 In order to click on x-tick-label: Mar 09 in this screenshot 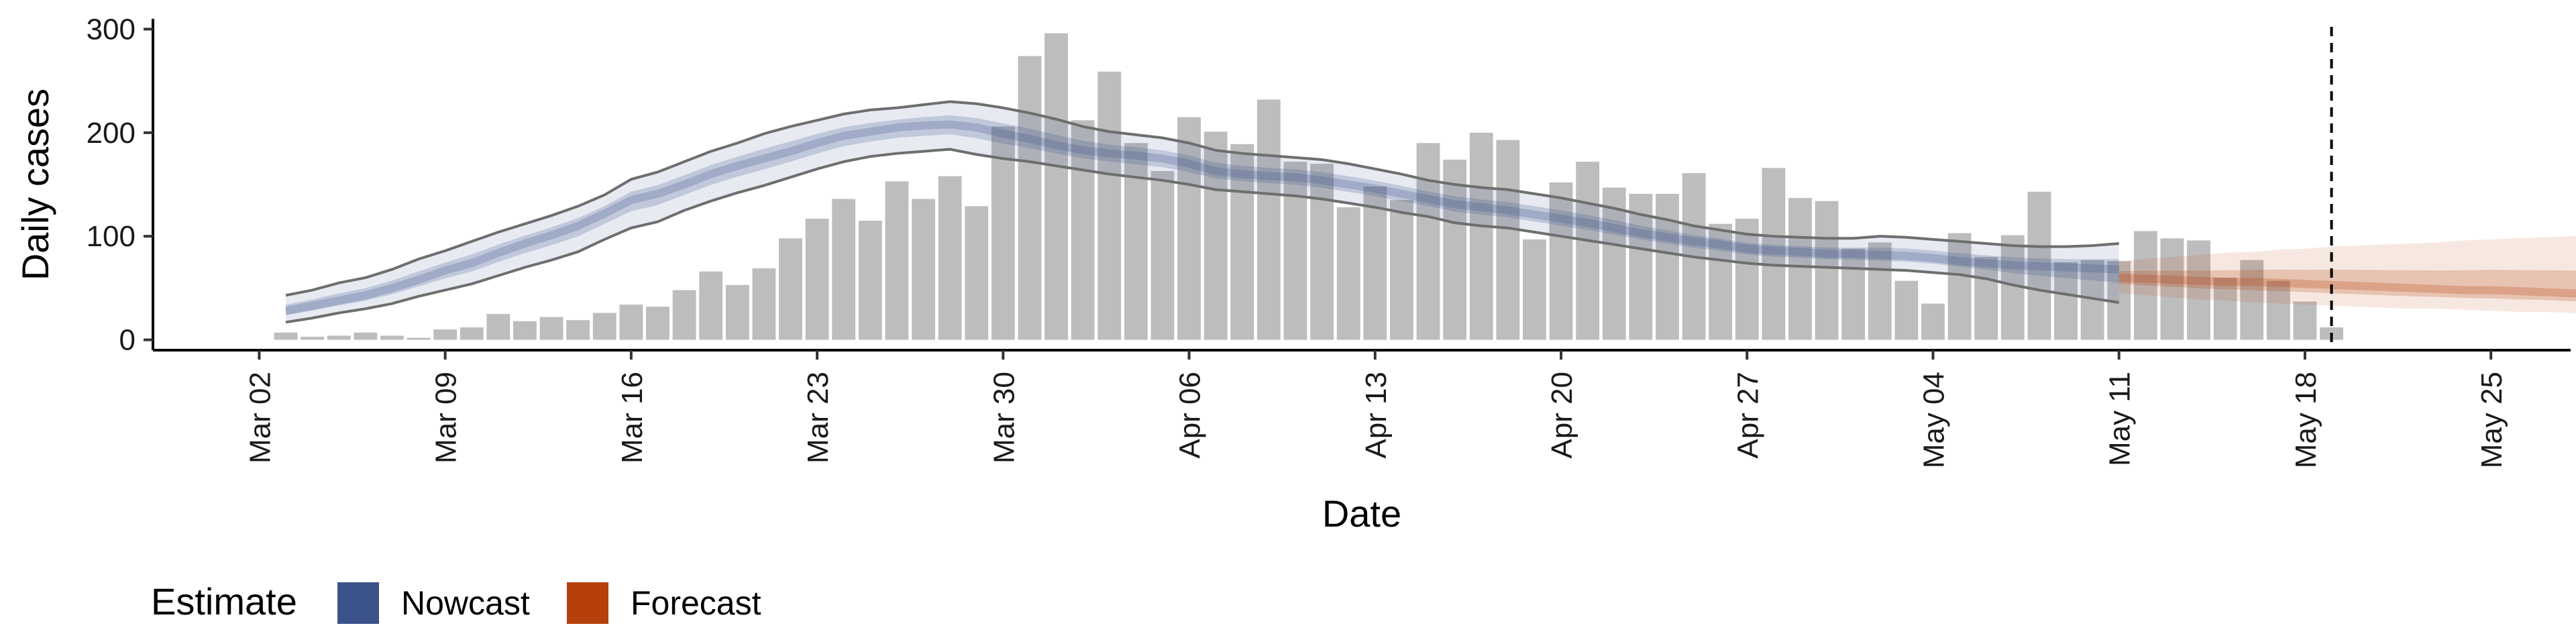, I will do `click(446, 418)`.